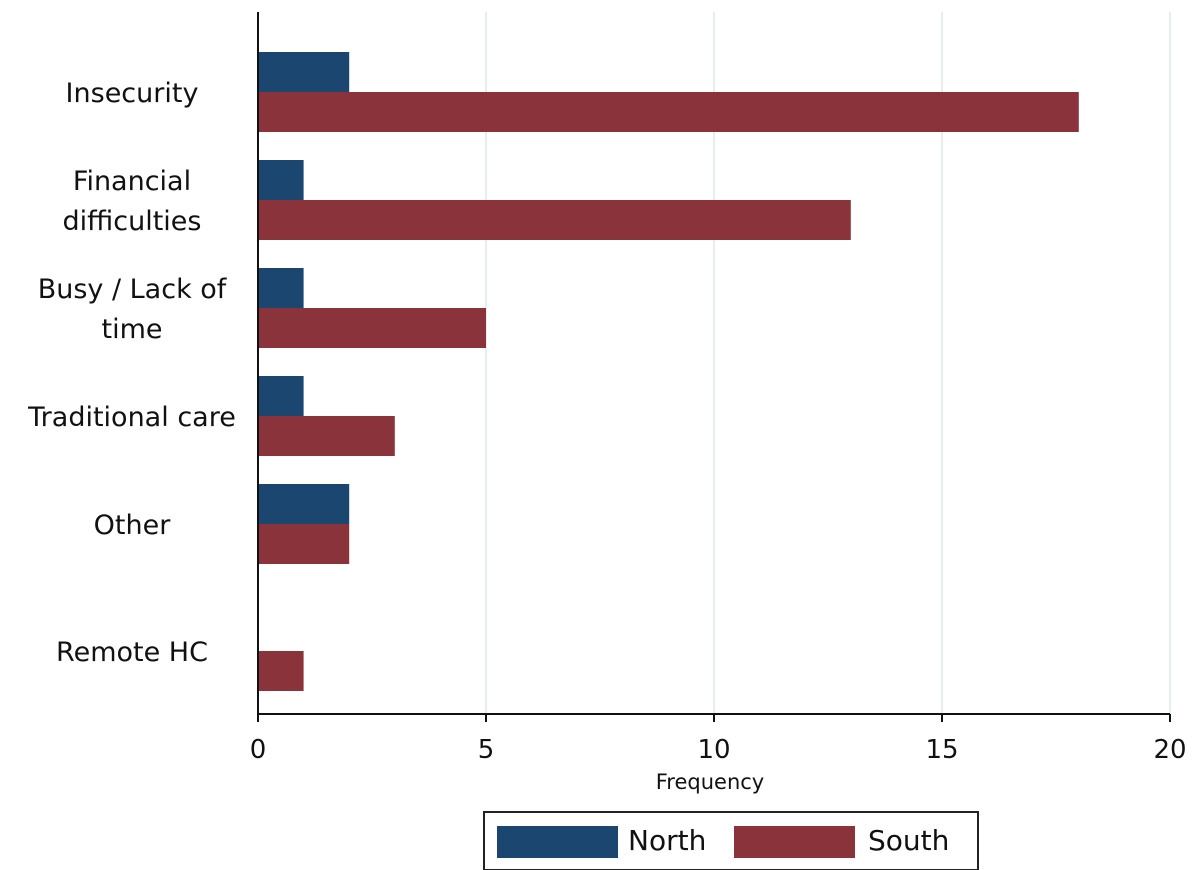 This screenshot has height=870, width=1200. Describe the element at coordinates (132, 221) in the screenshot. I see `category-label-line: difficulties` at that location.